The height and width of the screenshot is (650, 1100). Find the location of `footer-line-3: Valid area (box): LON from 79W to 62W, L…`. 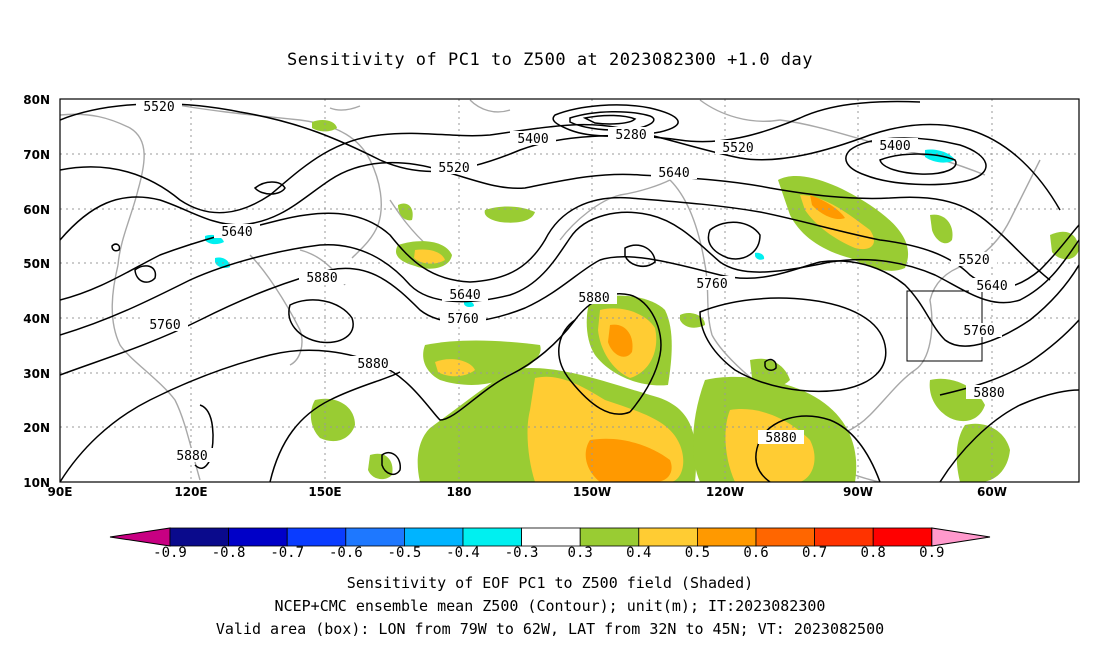

footer-line-3: Valid area (box): LON from 79W to 62W, L… is located at coordinates (550, 629).